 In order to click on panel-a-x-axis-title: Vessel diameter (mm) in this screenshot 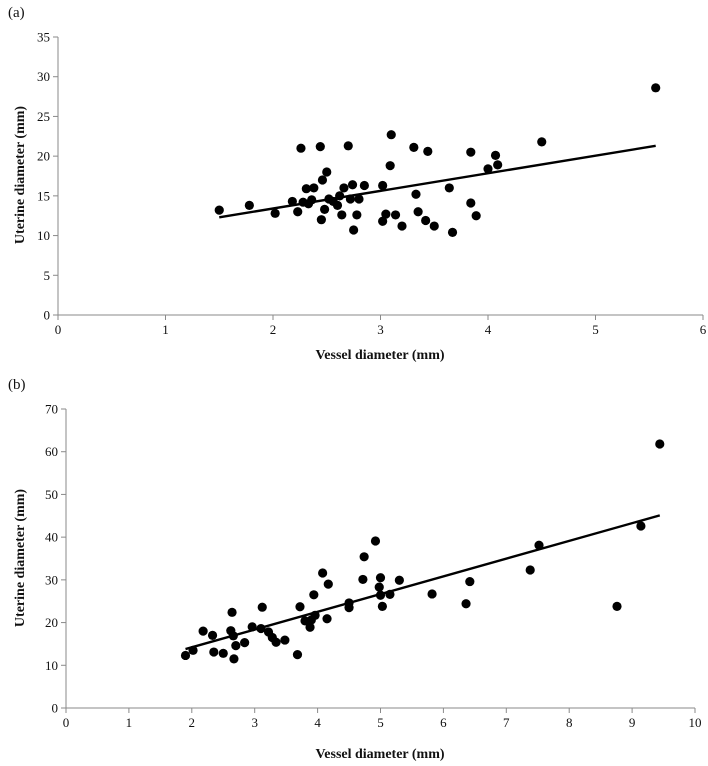, I will do `click(379, 355)`.